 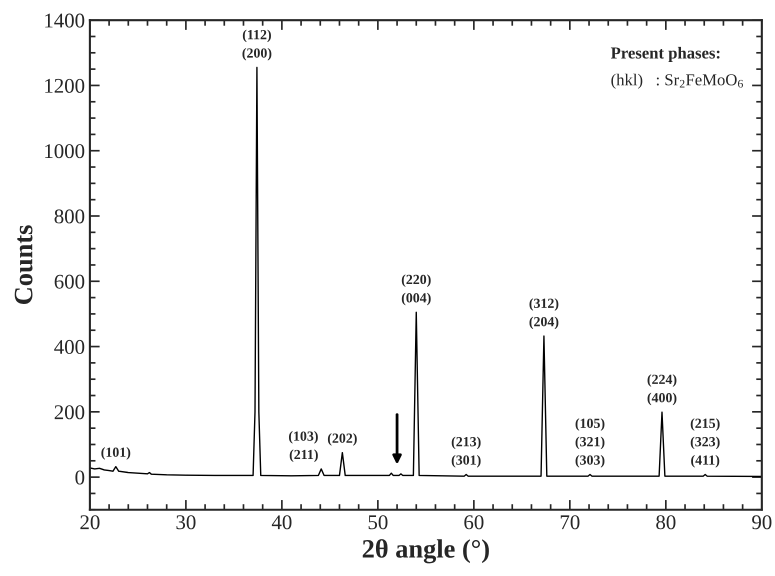 I want to click on annotation: (105) (321) (303), so click(x=590, y=443).